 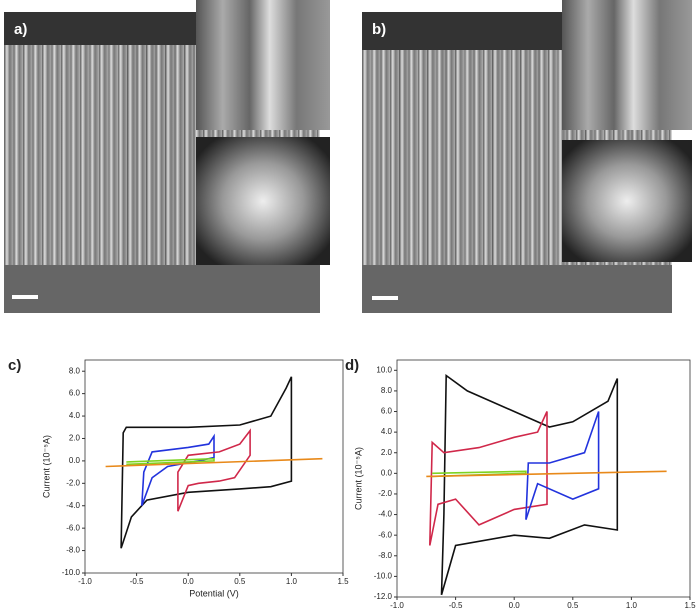 I want to click on panel-label: d), so click(x=352, y=365).